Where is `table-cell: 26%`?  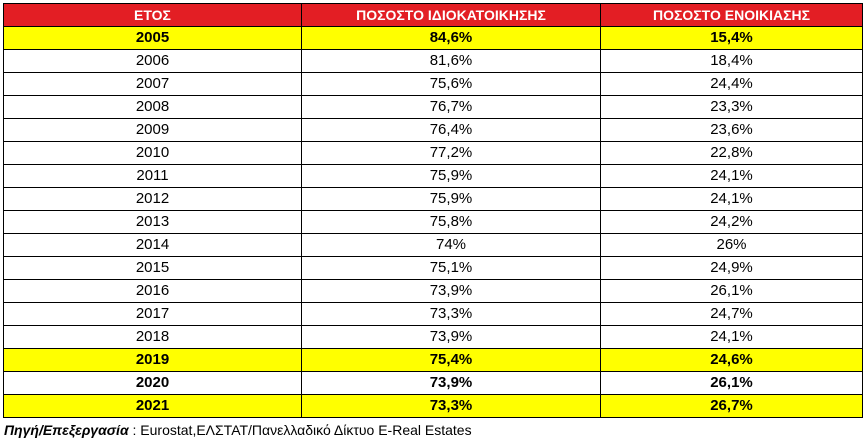
table-cell: 26% is located at coordinates (731, 245).